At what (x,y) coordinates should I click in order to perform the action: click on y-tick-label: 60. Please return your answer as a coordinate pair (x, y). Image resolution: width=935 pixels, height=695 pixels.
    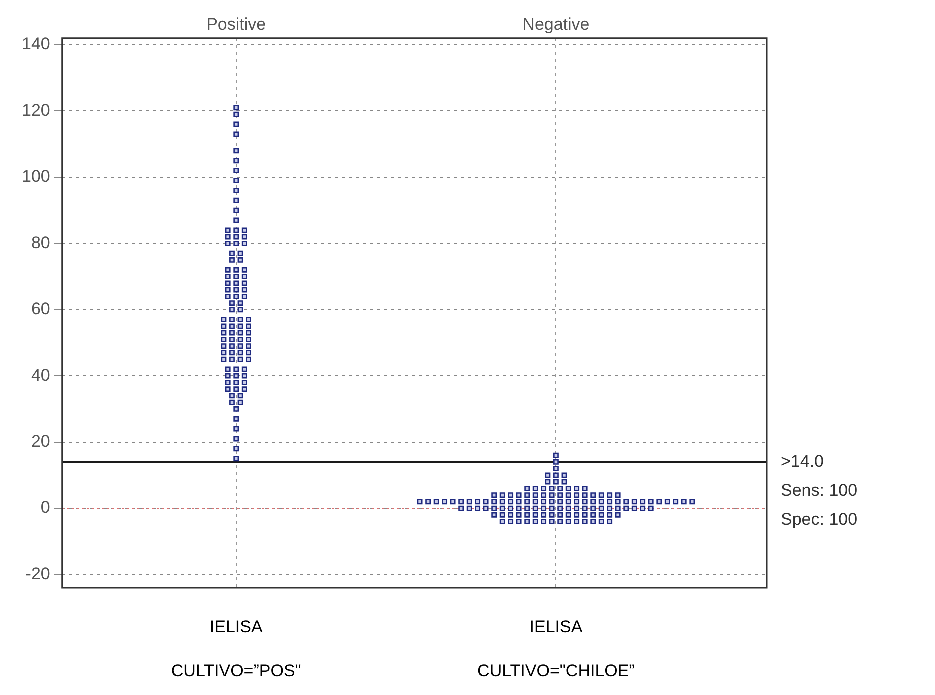
    Looking at the image, I should click on (40, 309).